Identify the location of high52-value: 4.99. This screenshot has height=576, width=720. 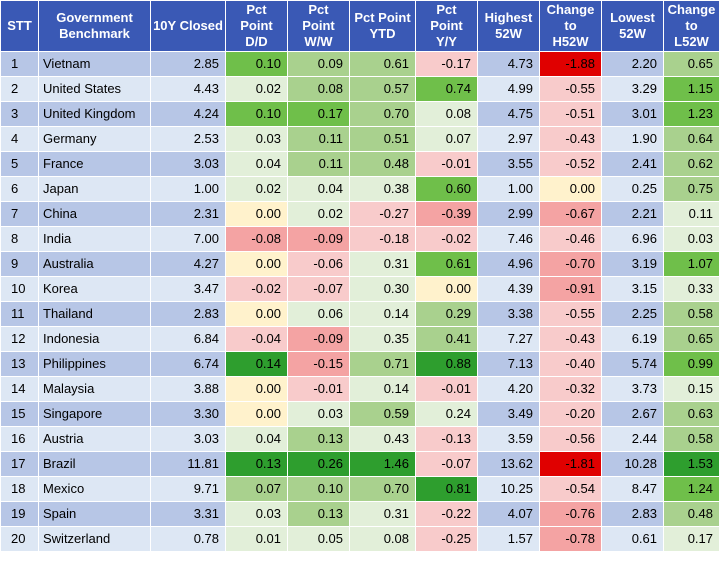
(508, 89).